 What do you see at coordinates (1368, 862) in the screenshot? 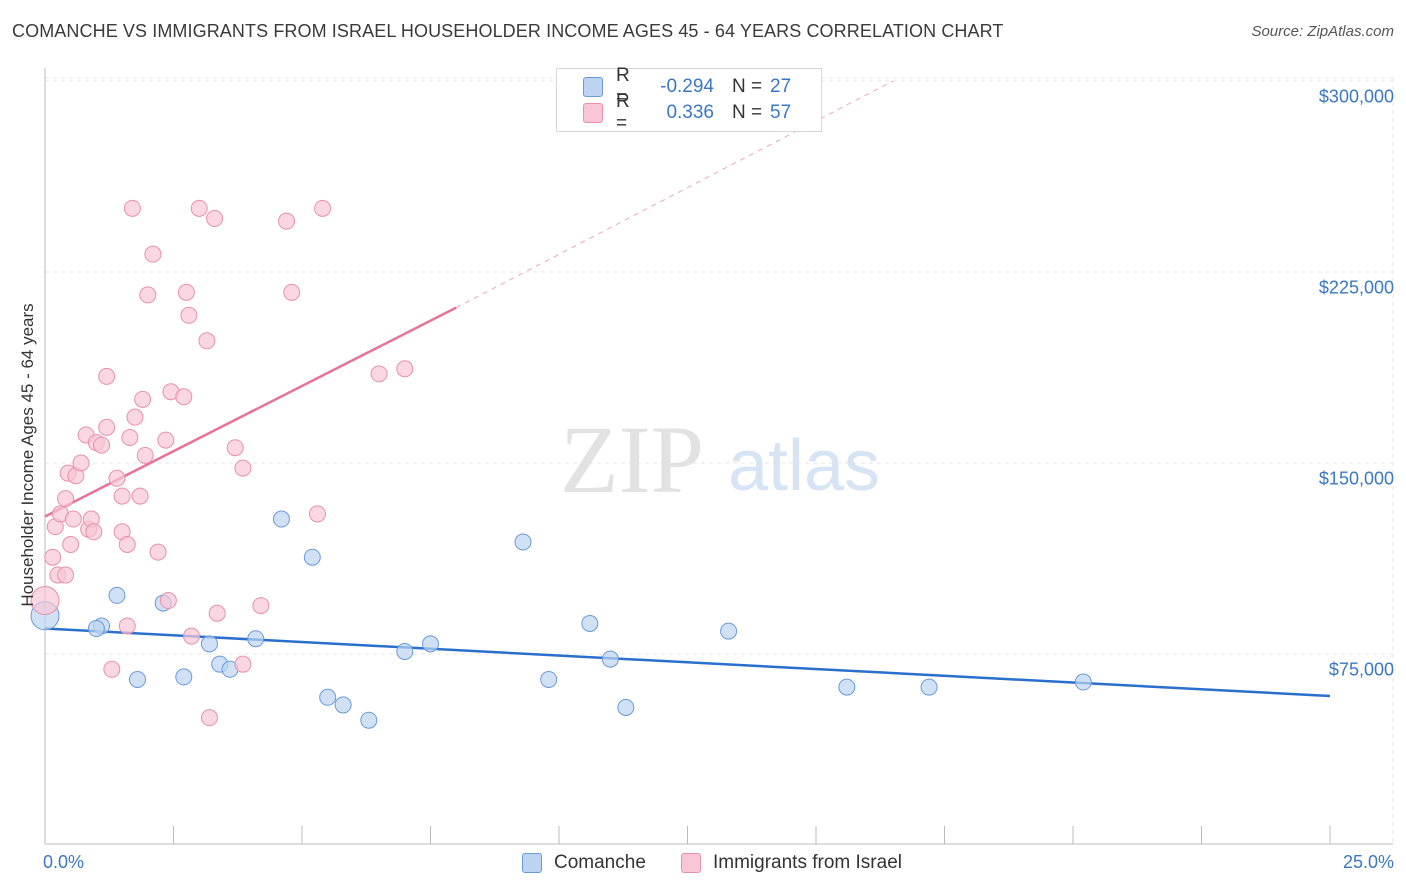
I see `x-tick-label-max: 25.0%` at bounding box center [1368, 862].